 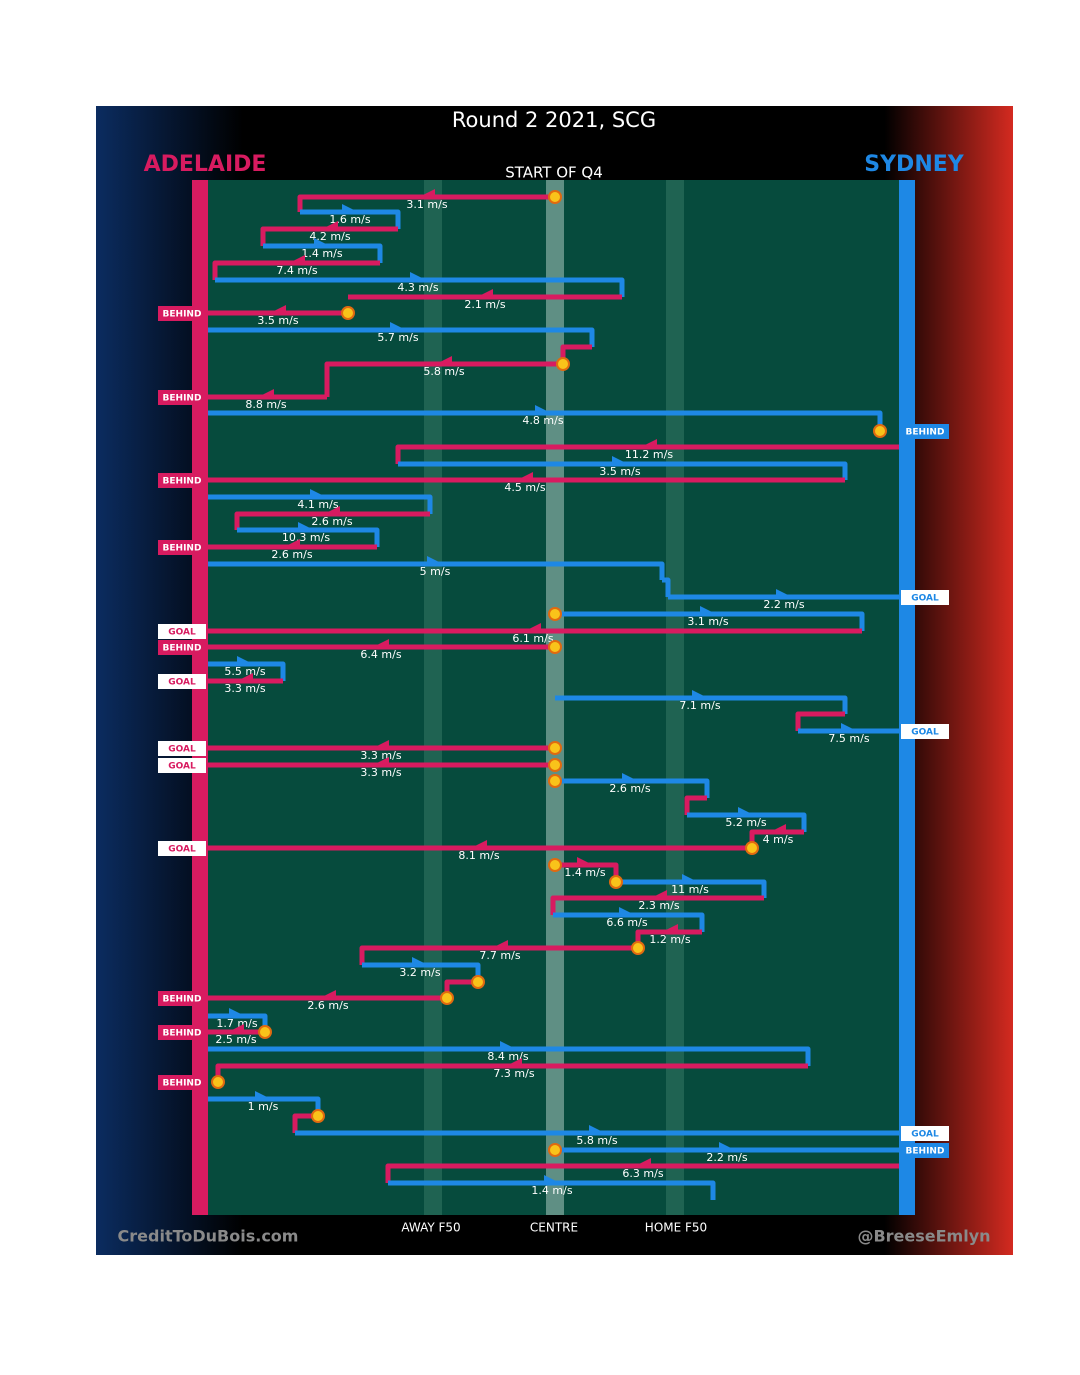 I want to click on speed-label: 2.1 m/s, so click(x=484, y=304).